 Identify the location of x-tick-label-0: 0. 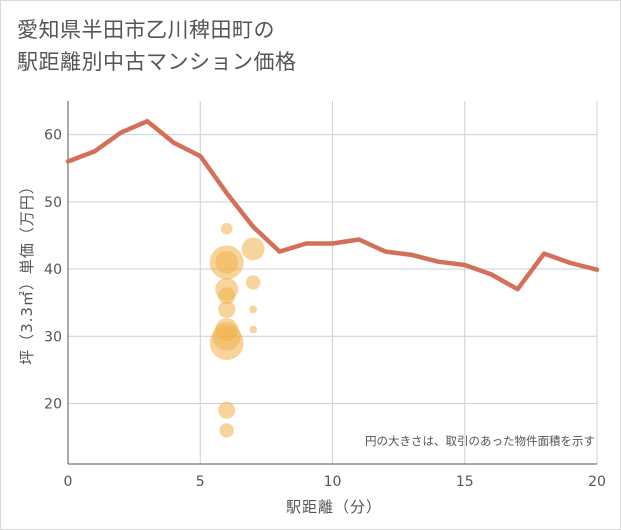
(68, 482).